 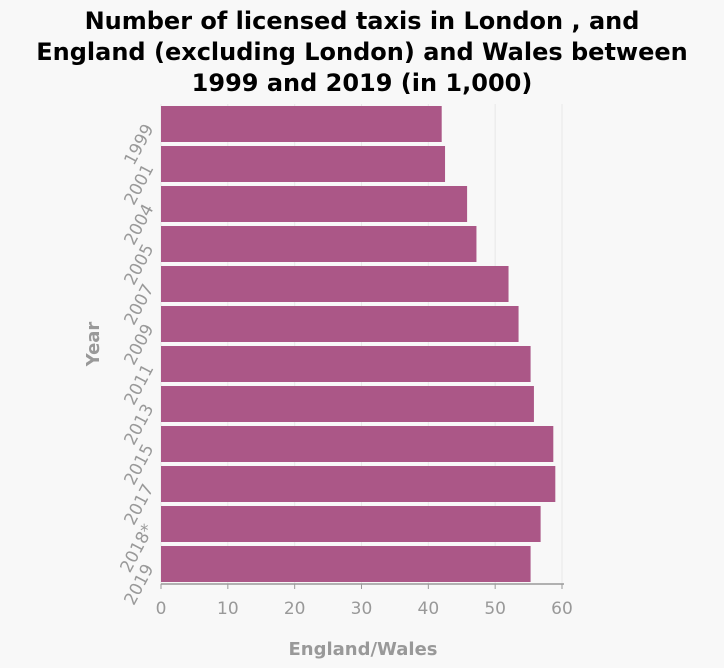 I want to click on x-tick-label: 40, so click(x=429, y=609).